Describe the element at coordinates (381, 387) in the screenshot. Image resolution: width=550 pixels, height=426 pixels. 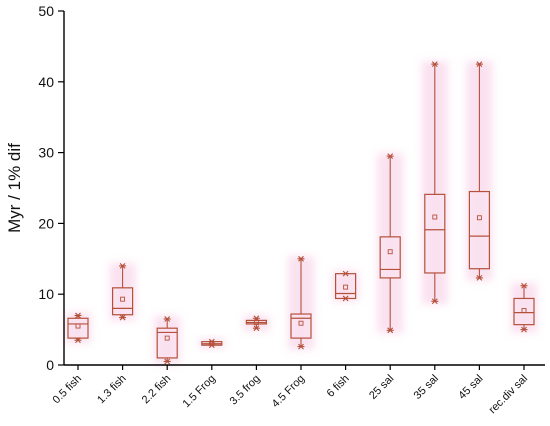
I see `x-tick-label: 25 sal` at that location.